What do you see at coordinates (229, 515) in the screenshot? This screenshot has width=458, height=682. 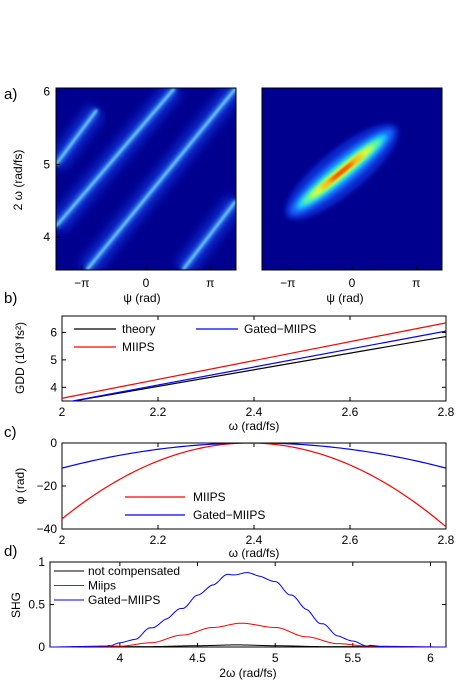 I see `phase-legend-label-1: Gated−MIIPS` at bounding box center [229, 515].